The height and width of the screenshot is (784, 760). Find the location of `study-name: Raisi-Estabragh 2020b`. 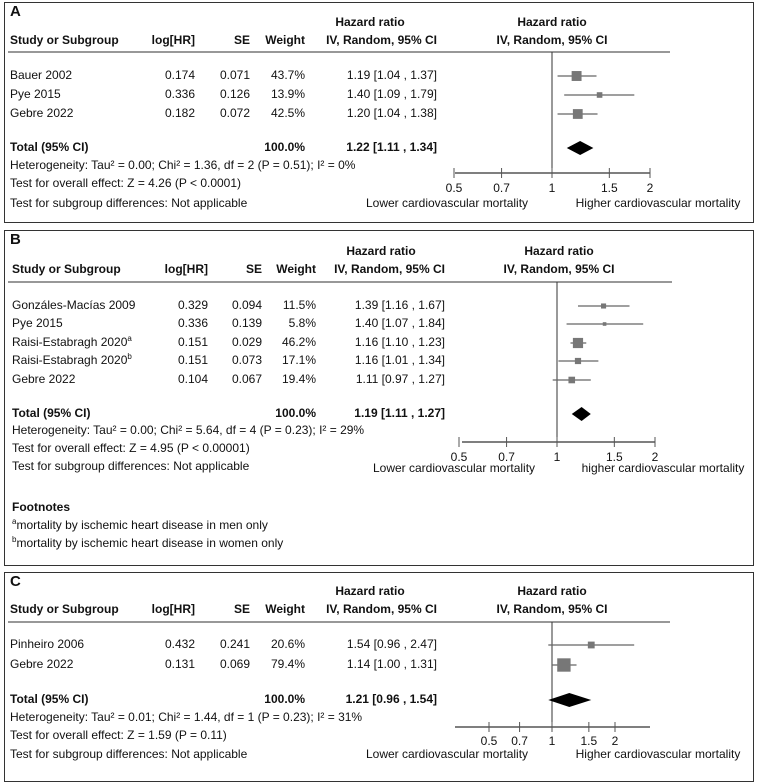

study-name: Raisi-Estabragh 2020b is located at coordinates (72, 359).